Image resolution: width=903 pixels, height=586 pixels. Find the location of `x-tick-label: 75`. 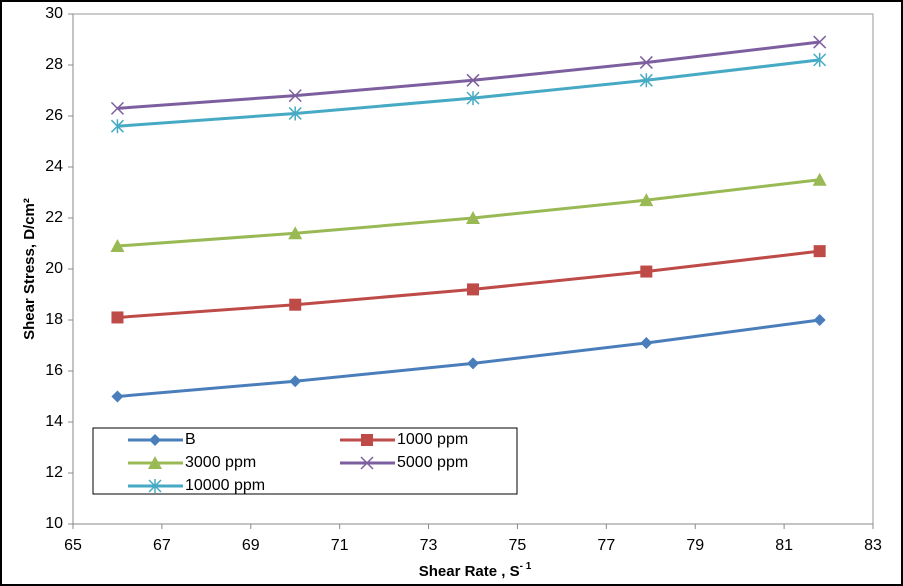

x-tick-label: 75 is located at coordinates (518, 545).